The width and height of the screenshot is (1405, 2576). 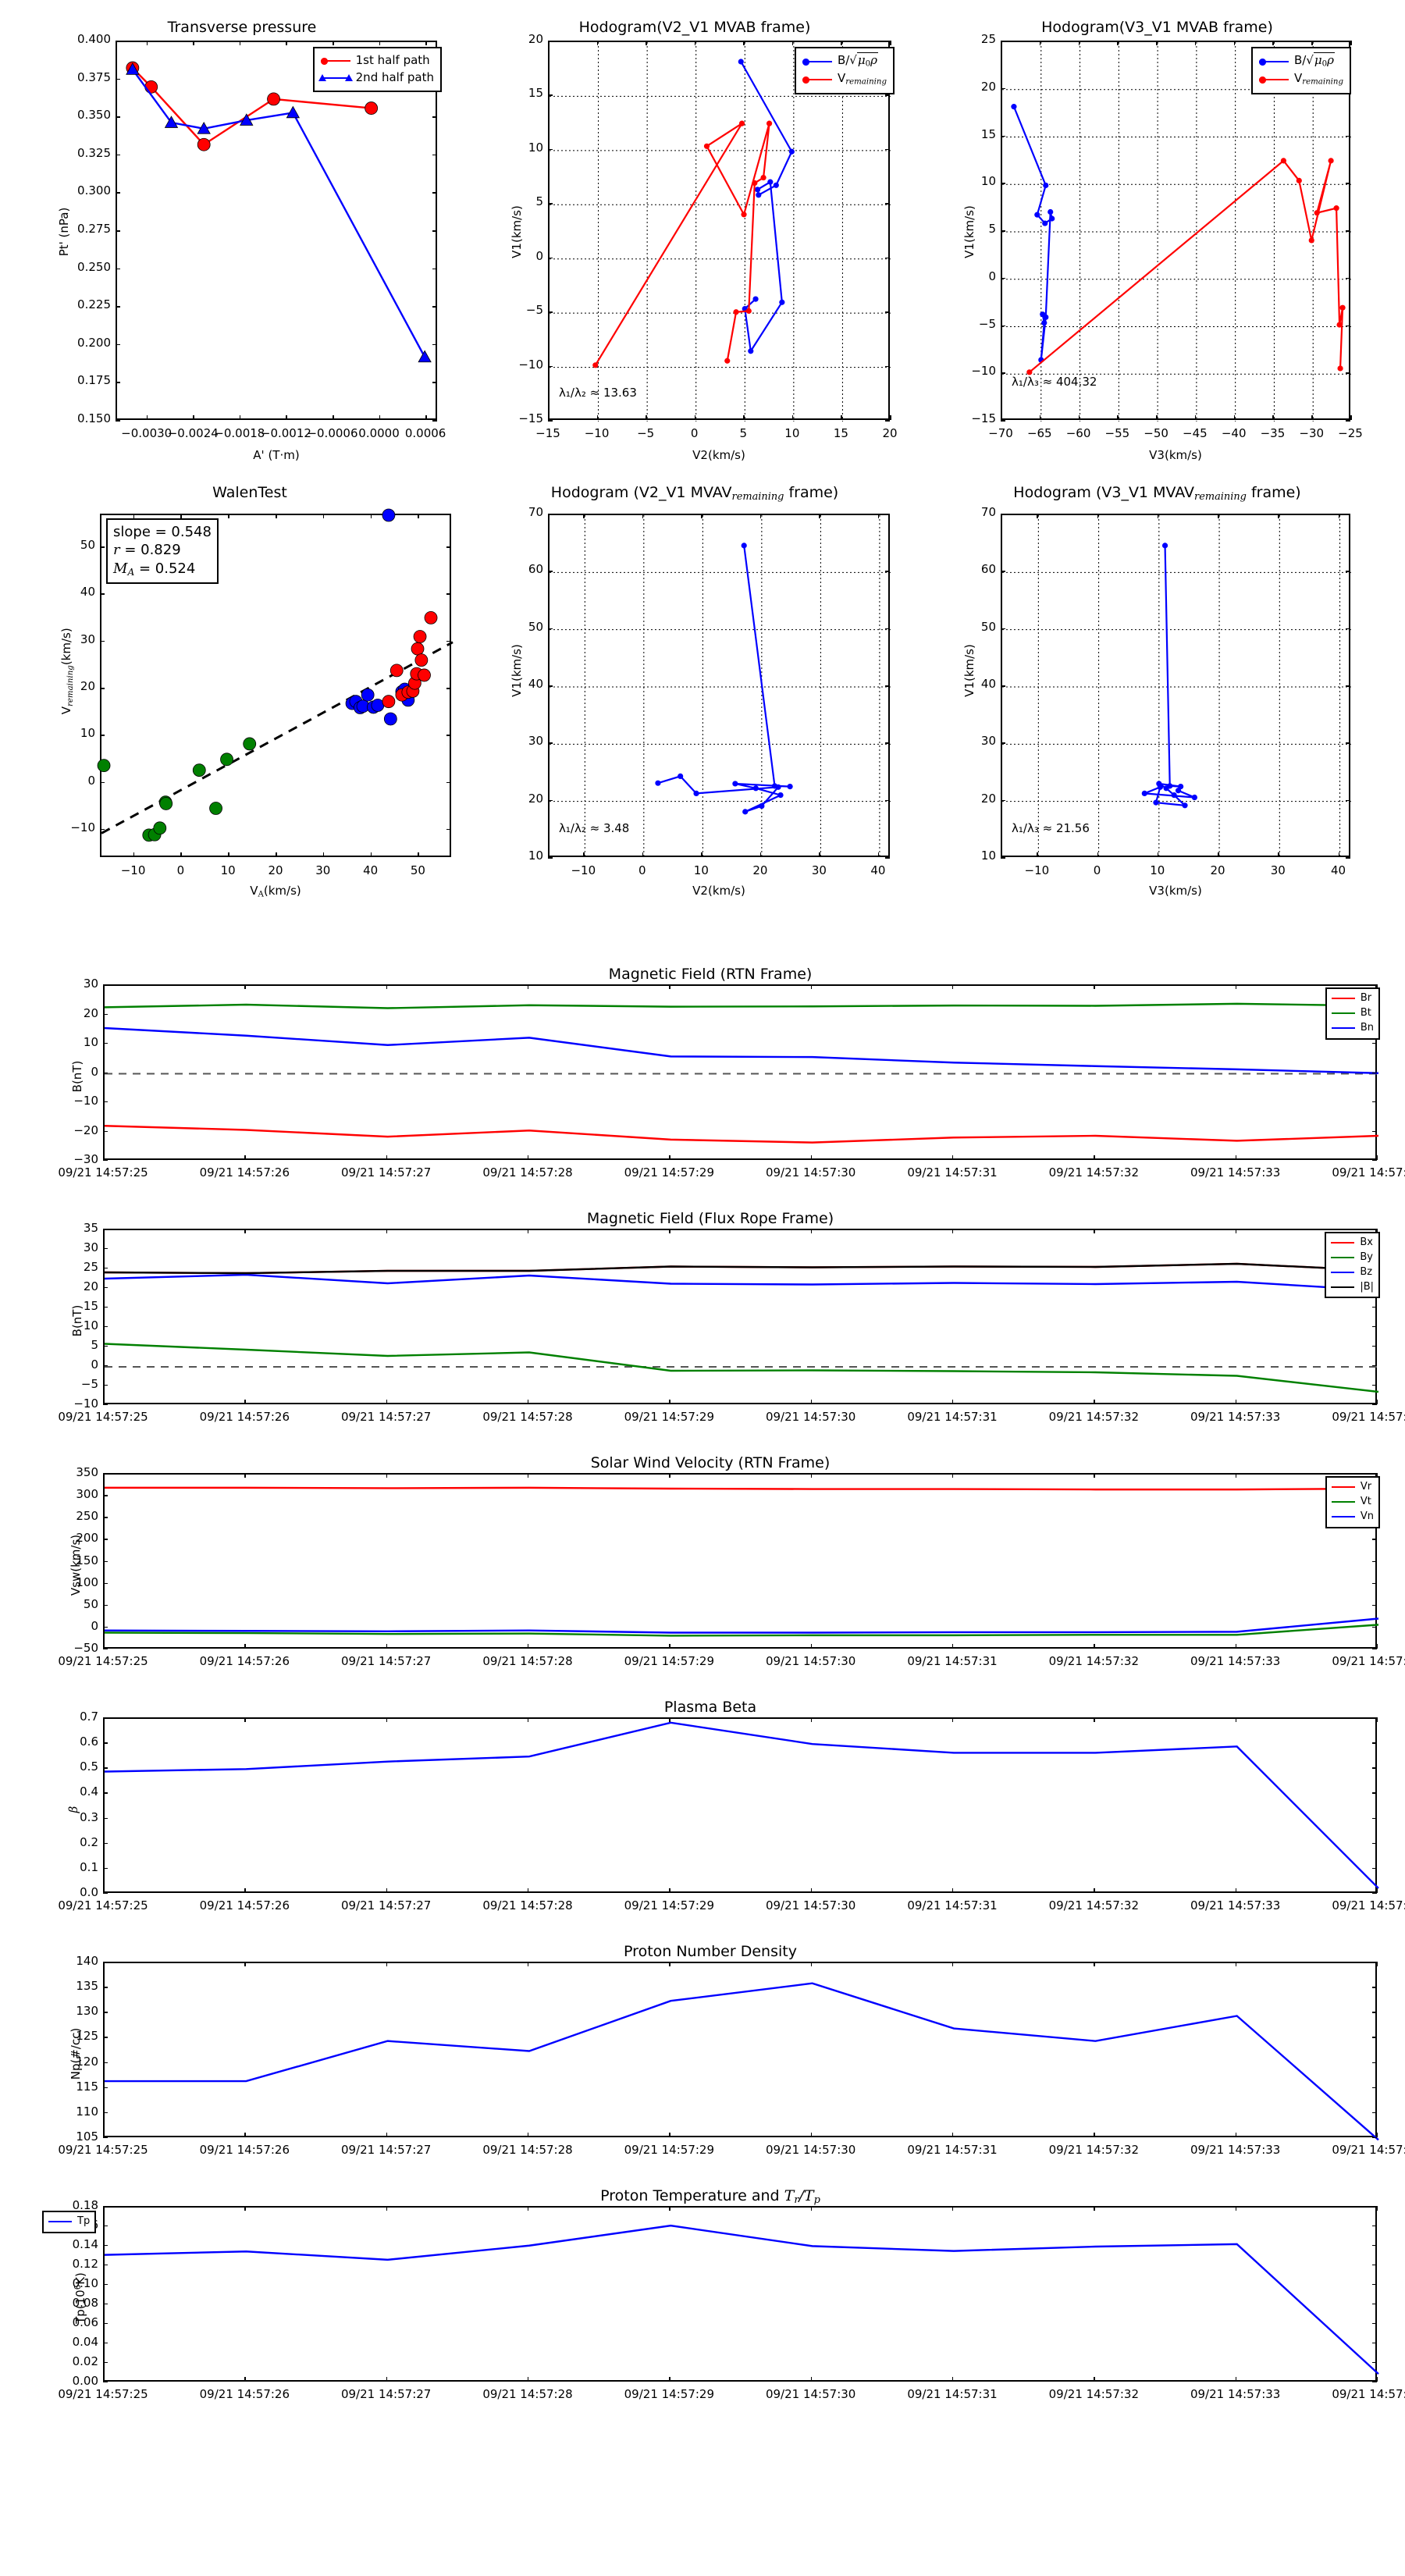 What do you see at coordinates (147, 433) in the screenshot?
I see `axis-tick-label: −0.0030` at bounding box center [147, 433].